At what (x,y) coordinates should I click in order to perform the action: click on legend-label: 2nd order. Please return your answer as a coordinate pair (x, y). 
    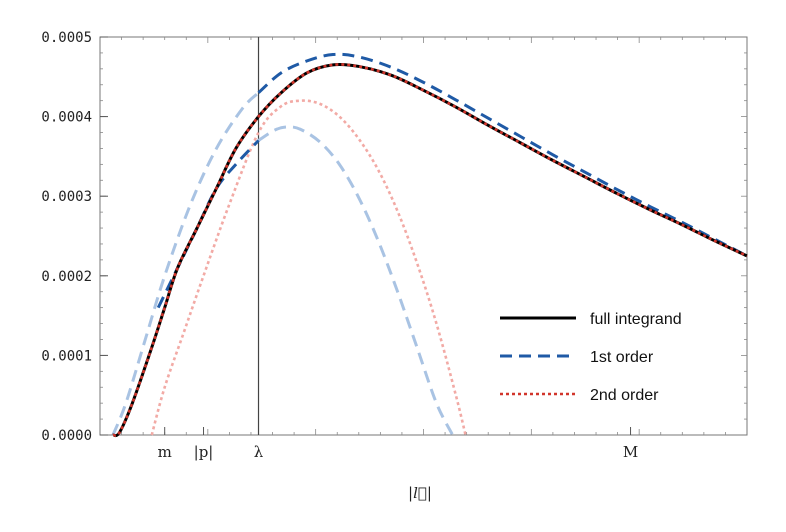
    Looking at the image, I should click on (624, 395).